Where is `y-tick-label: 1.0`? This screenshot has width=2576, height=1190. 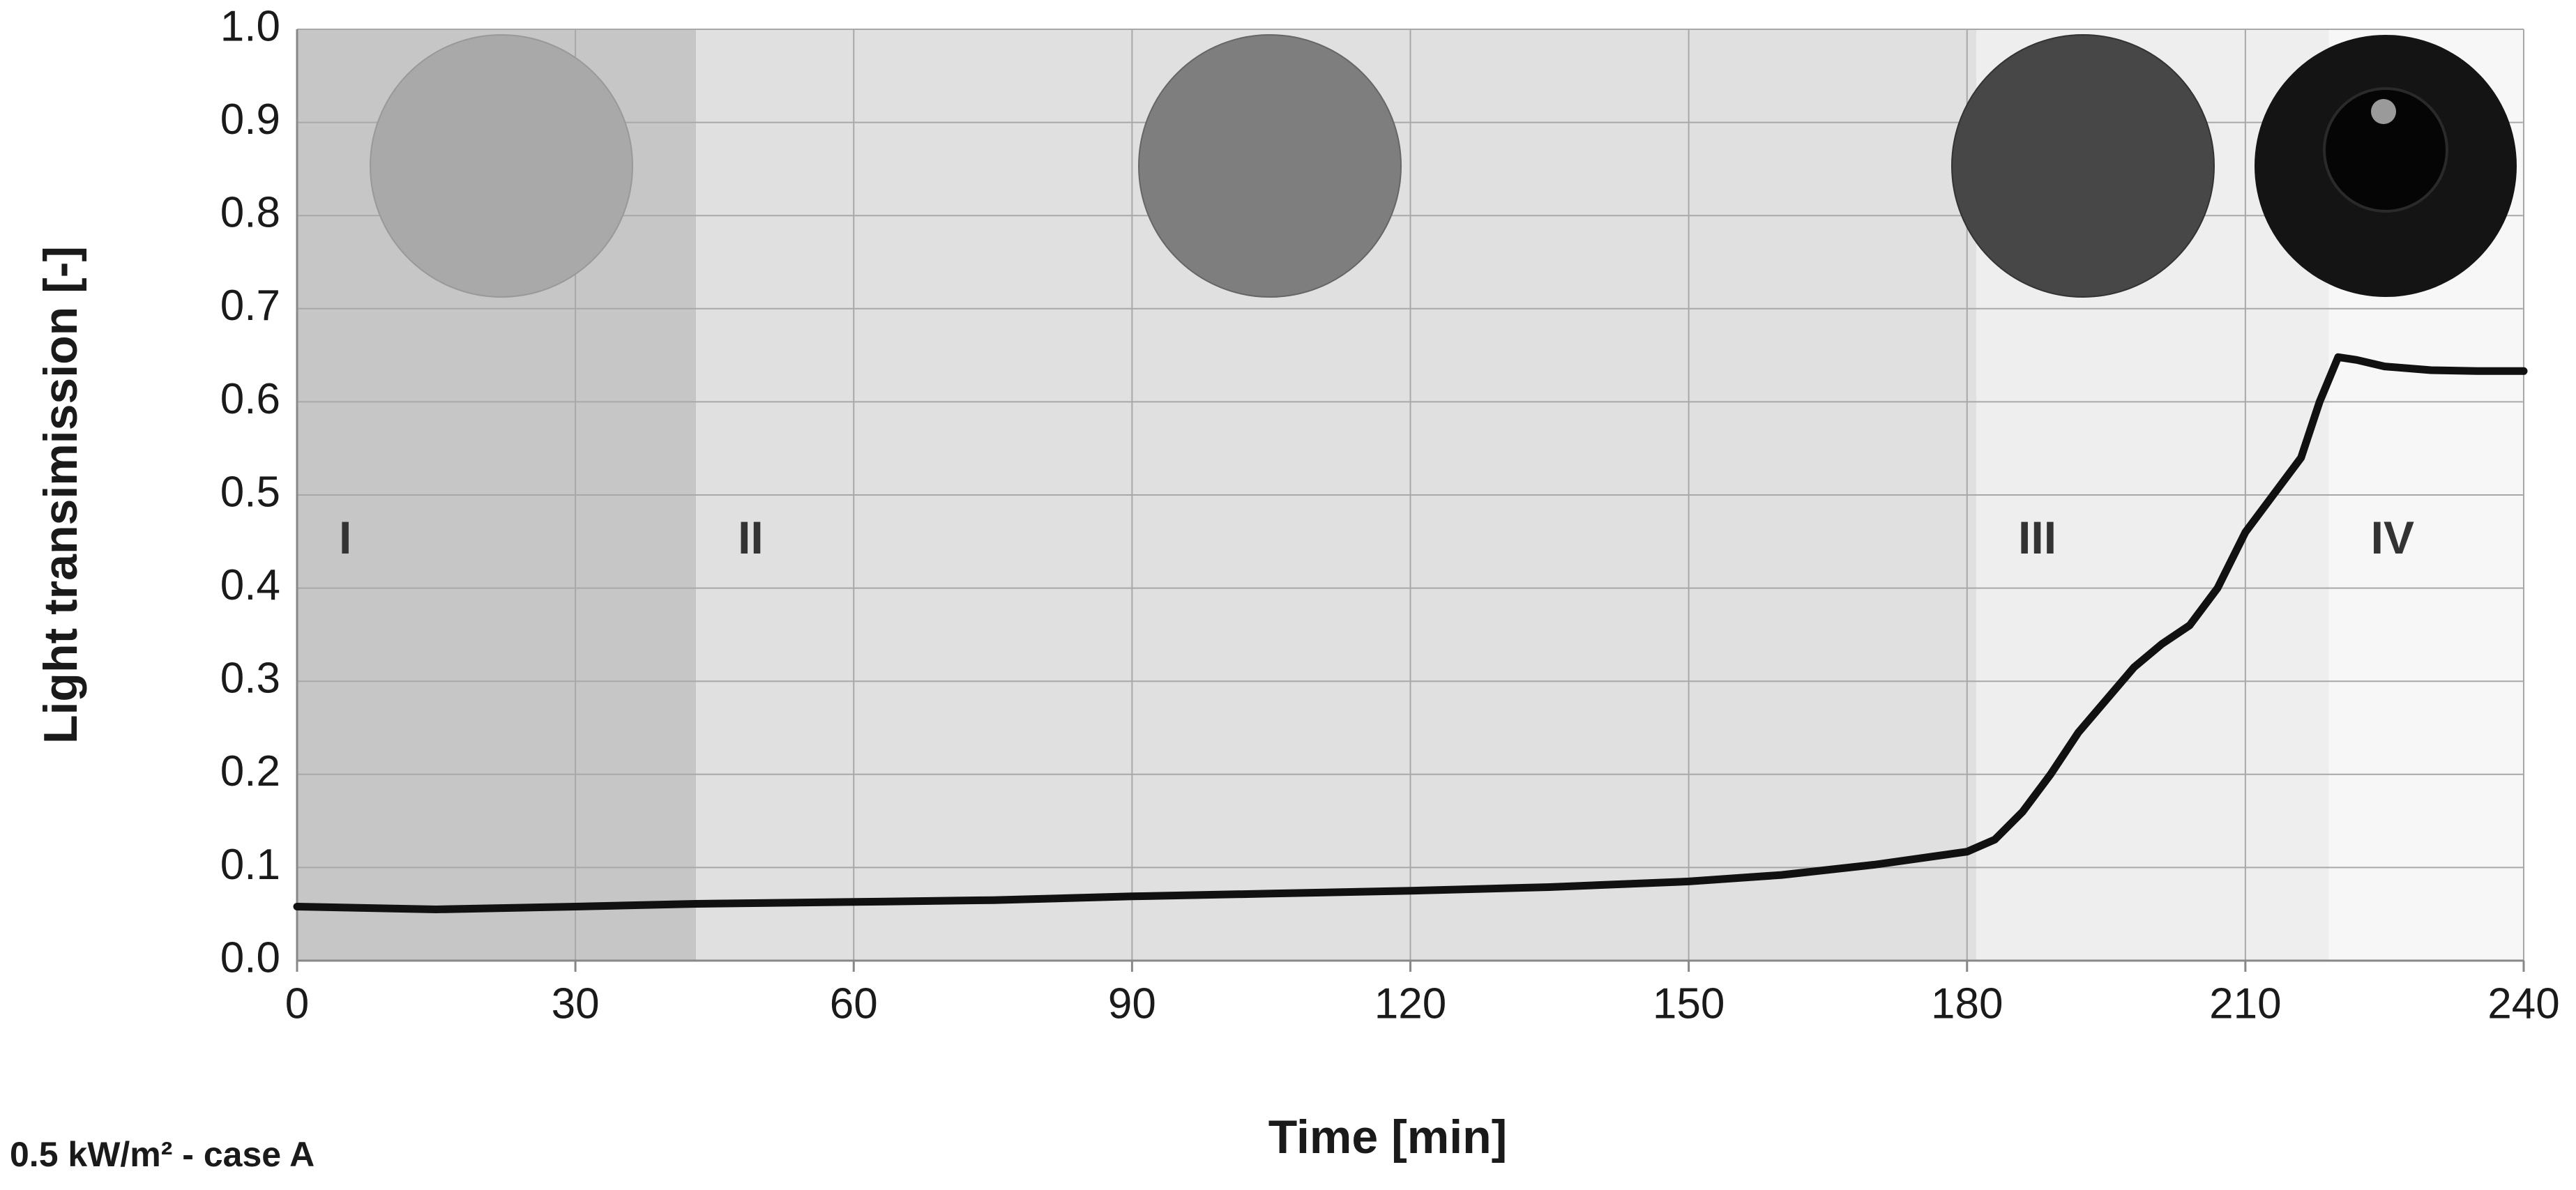 y-tick-label: 1.0 is located at coordinates (250, 26).